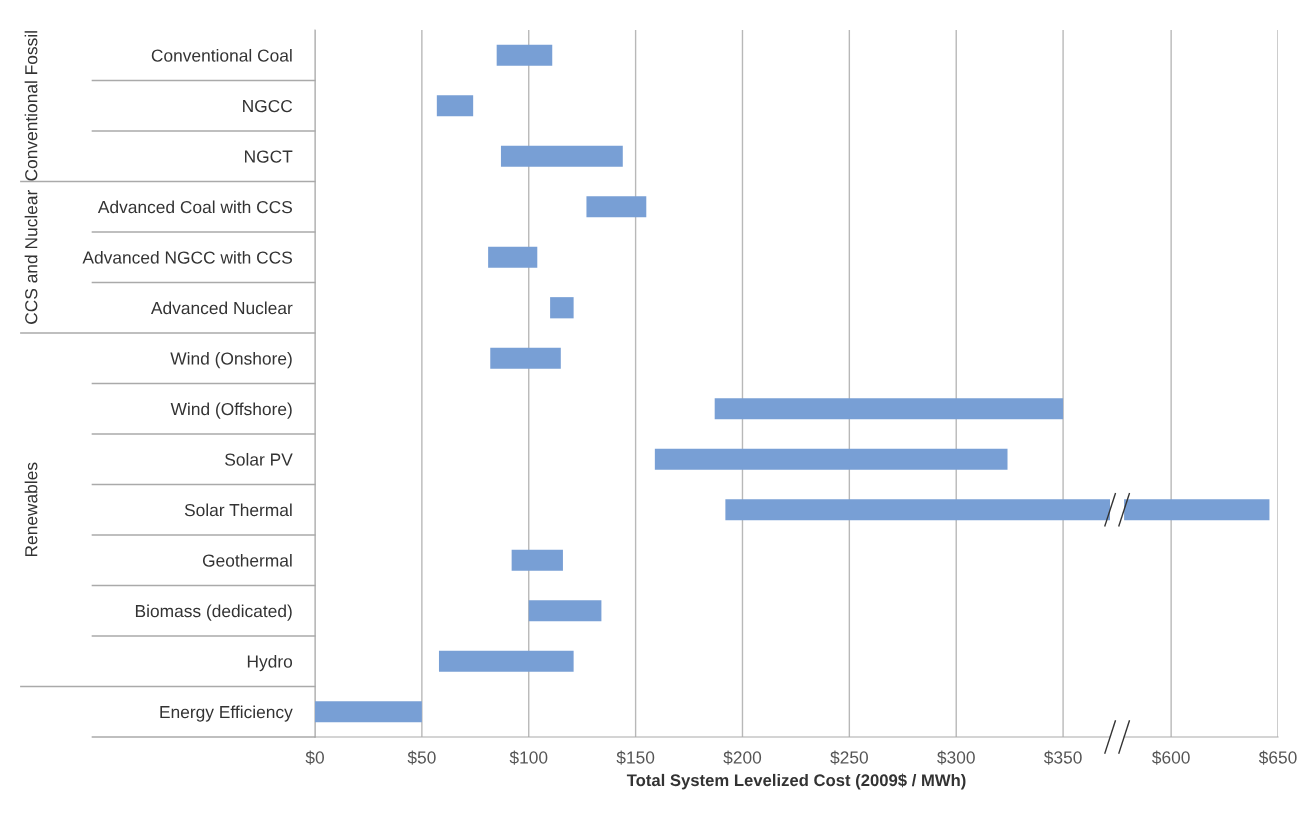 The width and height of the screenshot is (1307, 823). What do you see at coordinates (270, 663) in the screenshot?
I see `y-tick-label: Hydro` at bounding box center [270, 663].